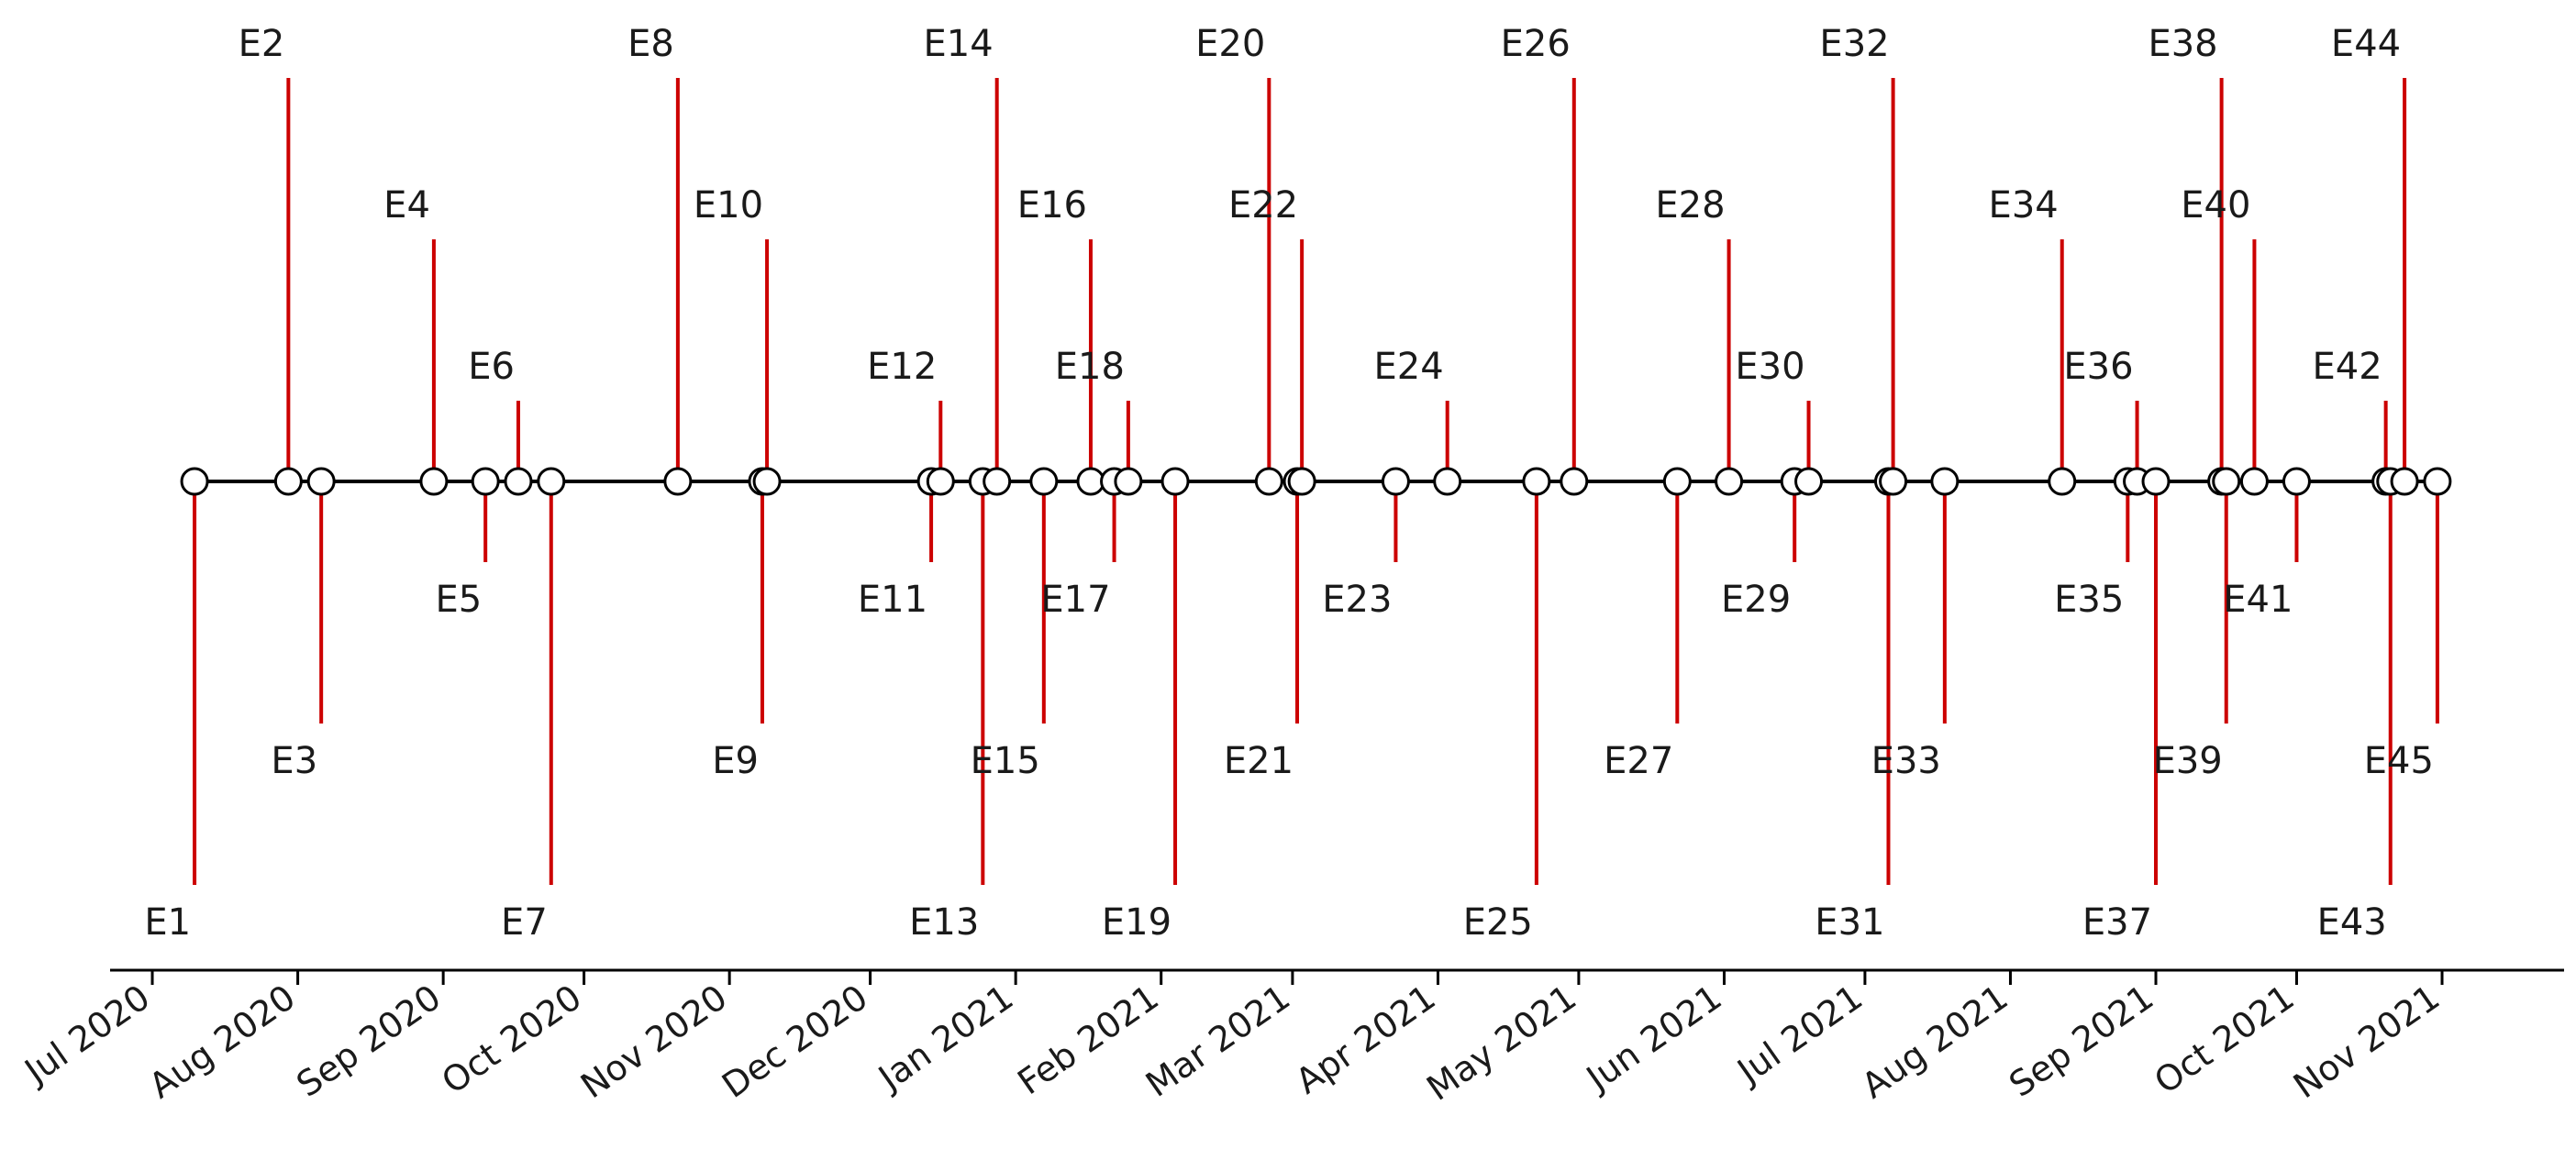 Image resolution: width=2576 pixels, height=1160 pixels. Describe the element at coordinates (2258, 600) in the screenshot. I see `event-label-e41: E41` at that location.